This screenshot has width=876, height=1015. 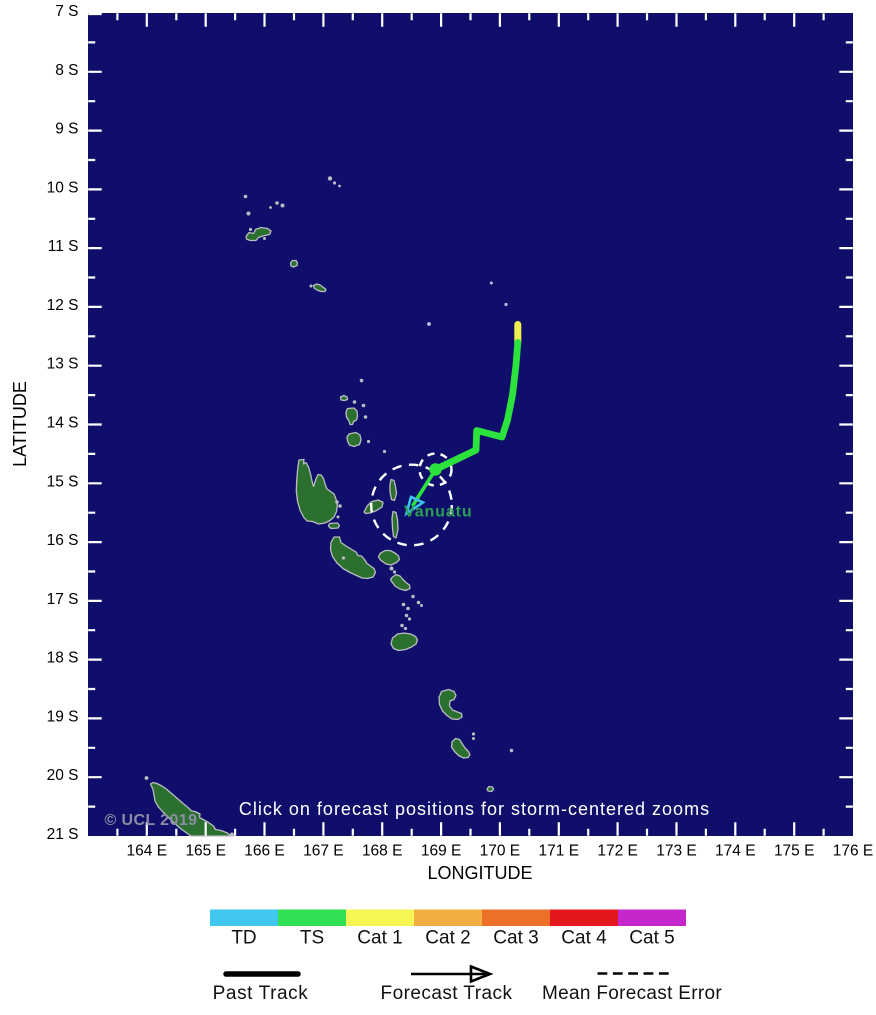 What do you see at coordinates (264, 851) in the screenshot?
I see `svg-text: 166 E` at bounding box center [264, 851].